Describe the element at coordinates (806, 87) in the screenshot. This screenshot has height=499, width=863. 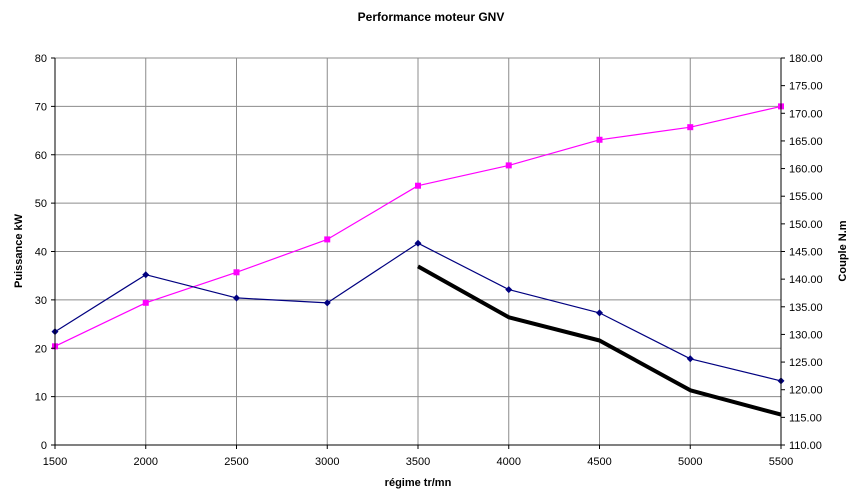
I see `y2-tick-label: 175.00` at that location.